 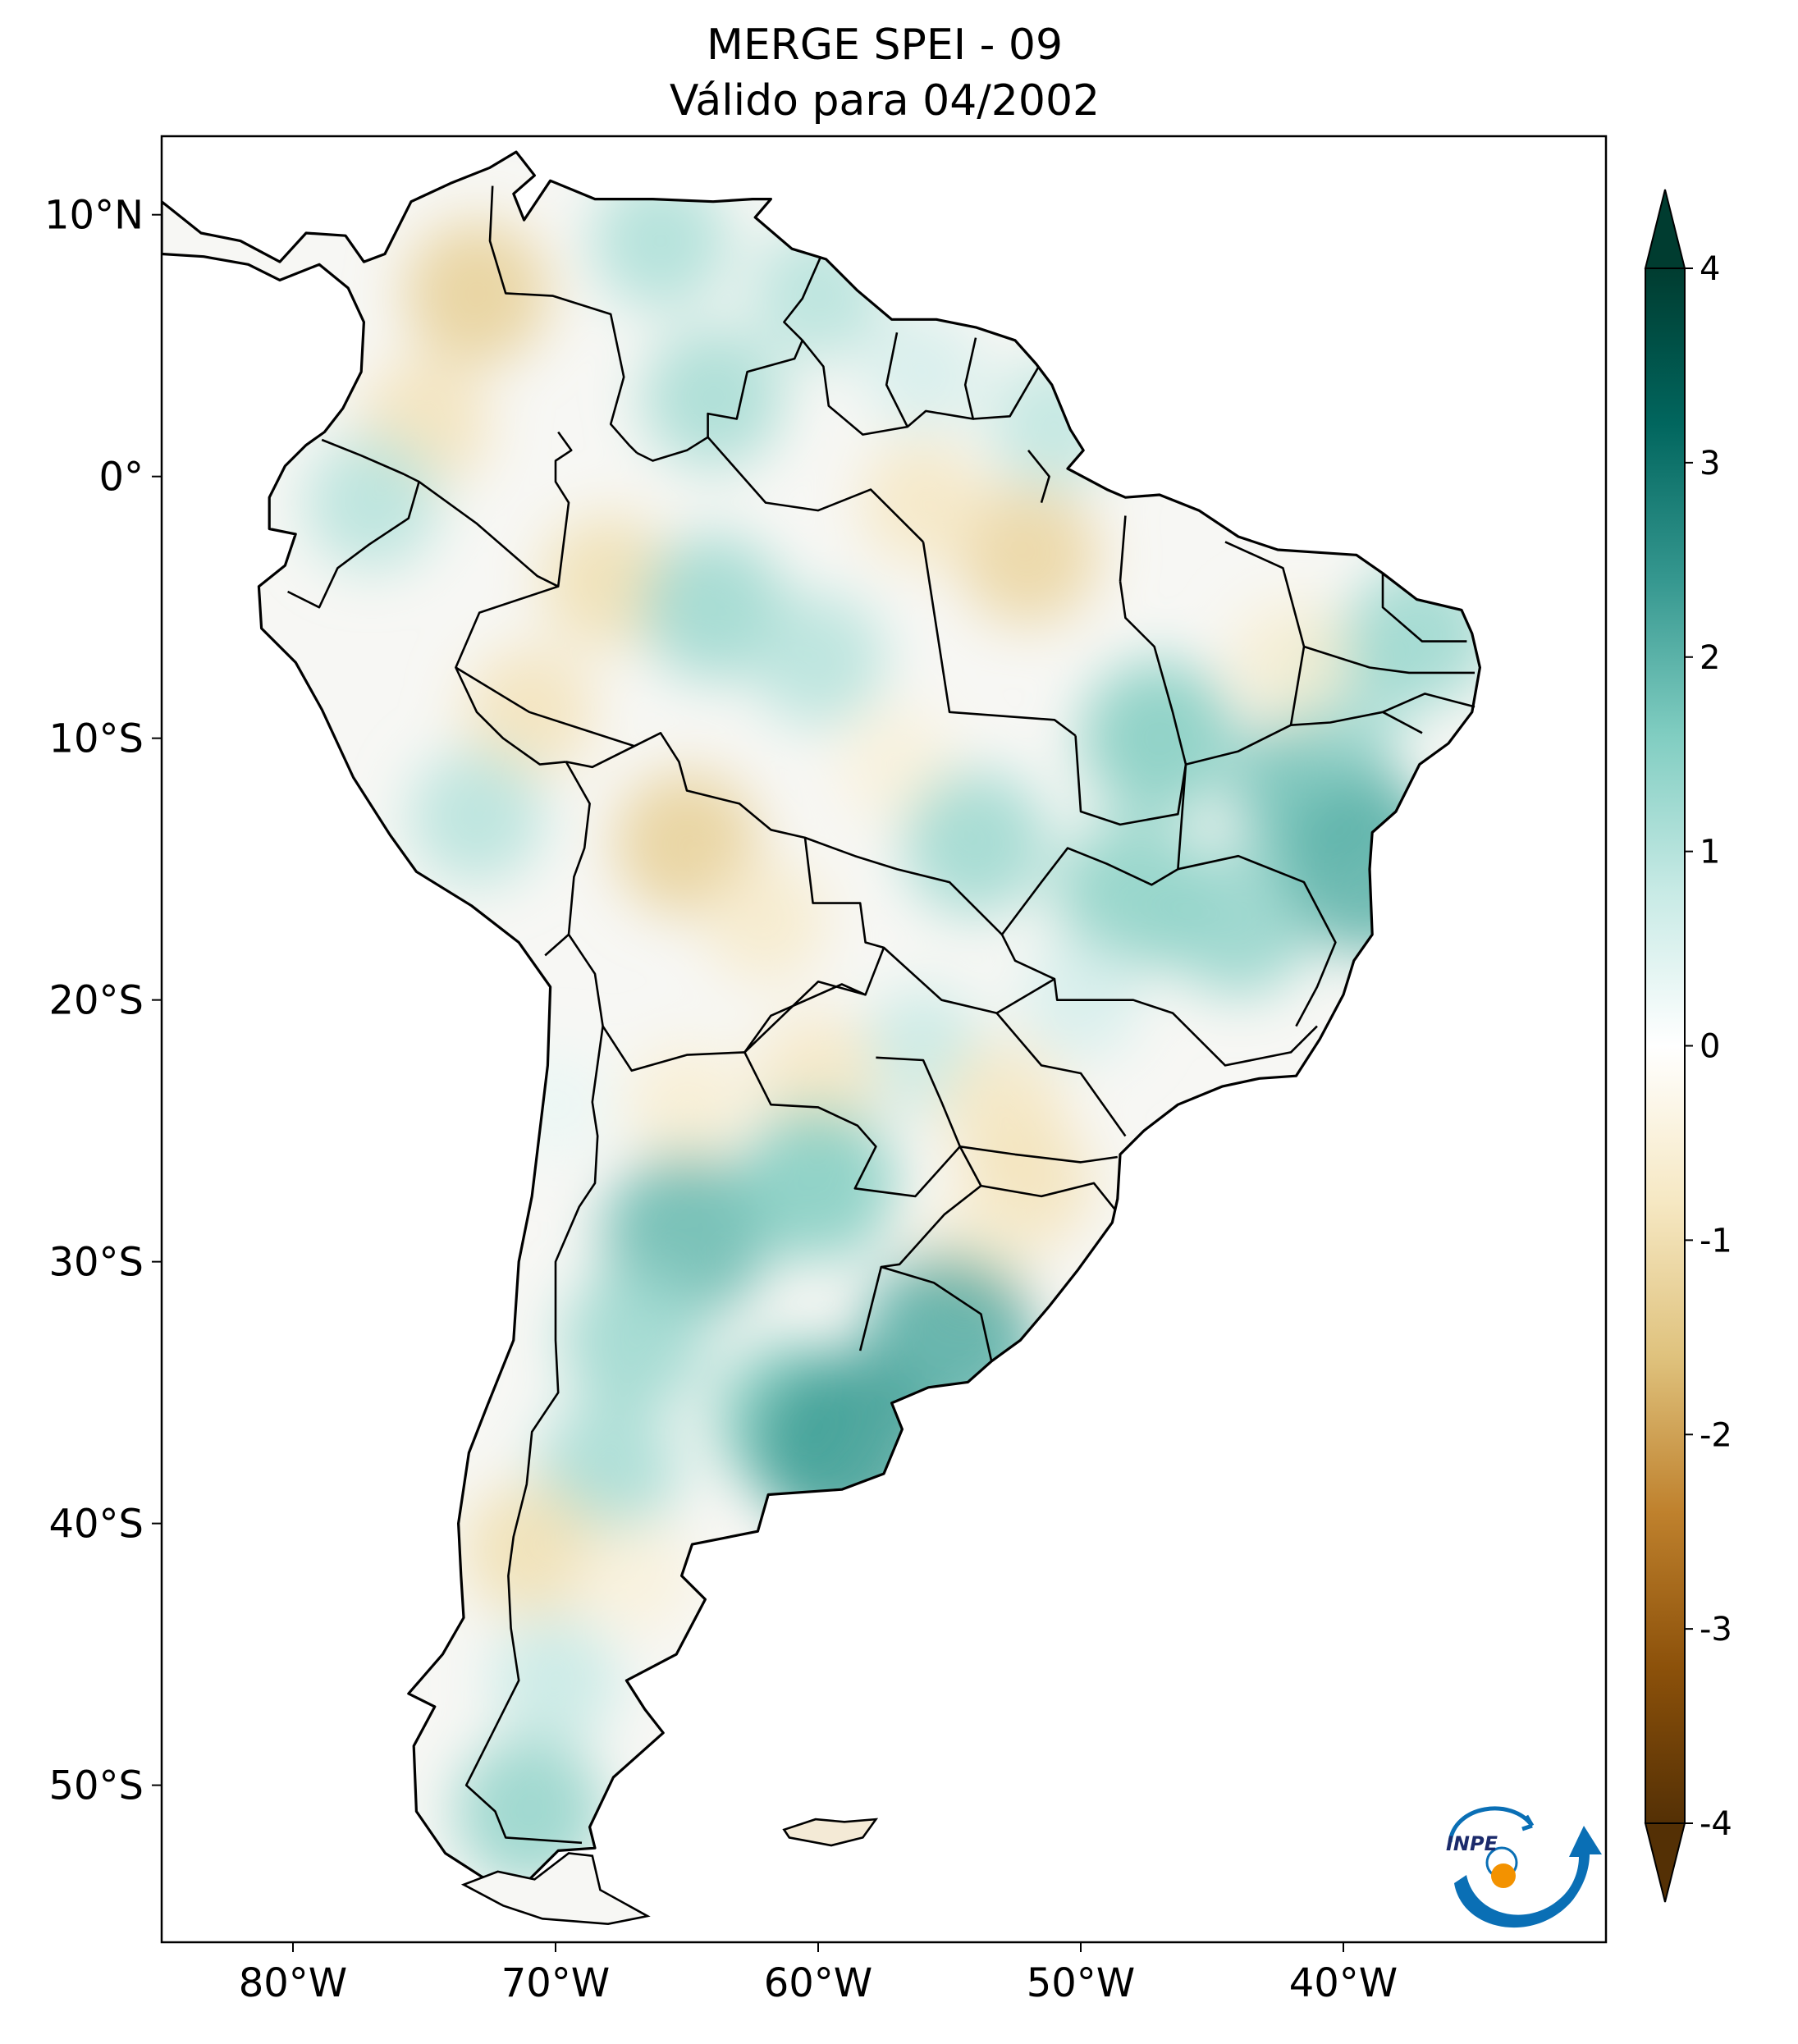 I want to click on inpe-logo: INPE, so click(x=1524, y=1867).